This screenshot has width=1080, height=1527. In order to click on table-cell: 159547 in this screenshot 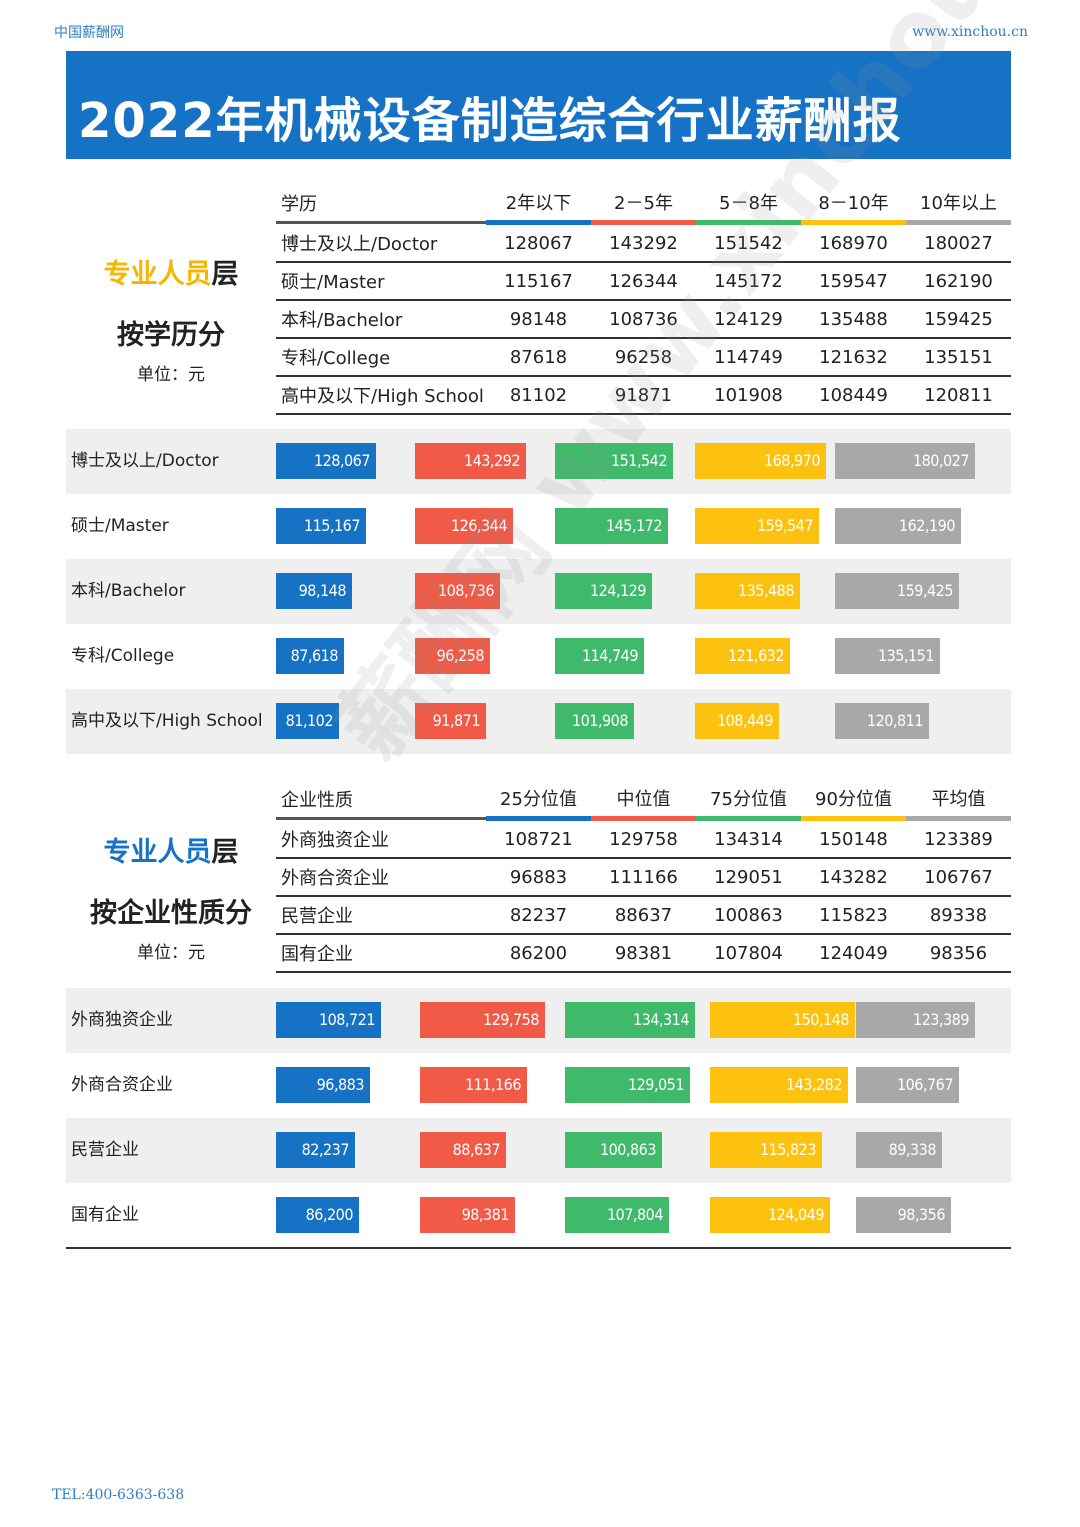, I will do `click(853, 281)`.